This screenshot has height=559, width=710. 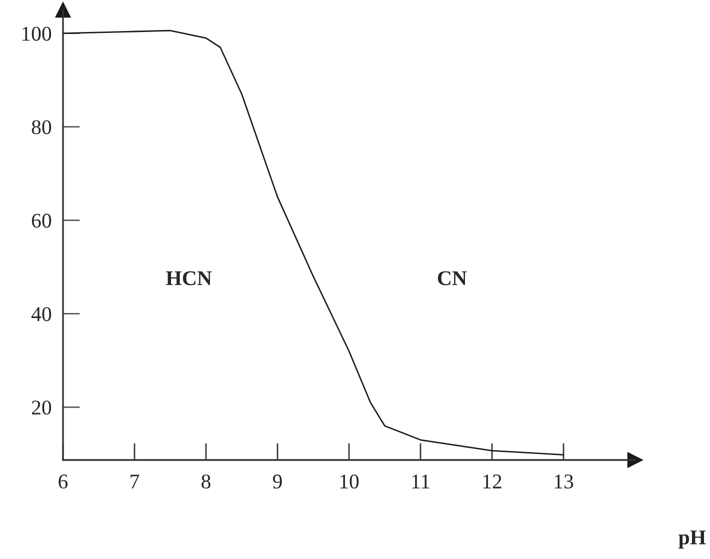 What do you see at coordinates (277, 481) in the screenshot?
I see `x-tick-label: 9` at bounding box center [277, 481].